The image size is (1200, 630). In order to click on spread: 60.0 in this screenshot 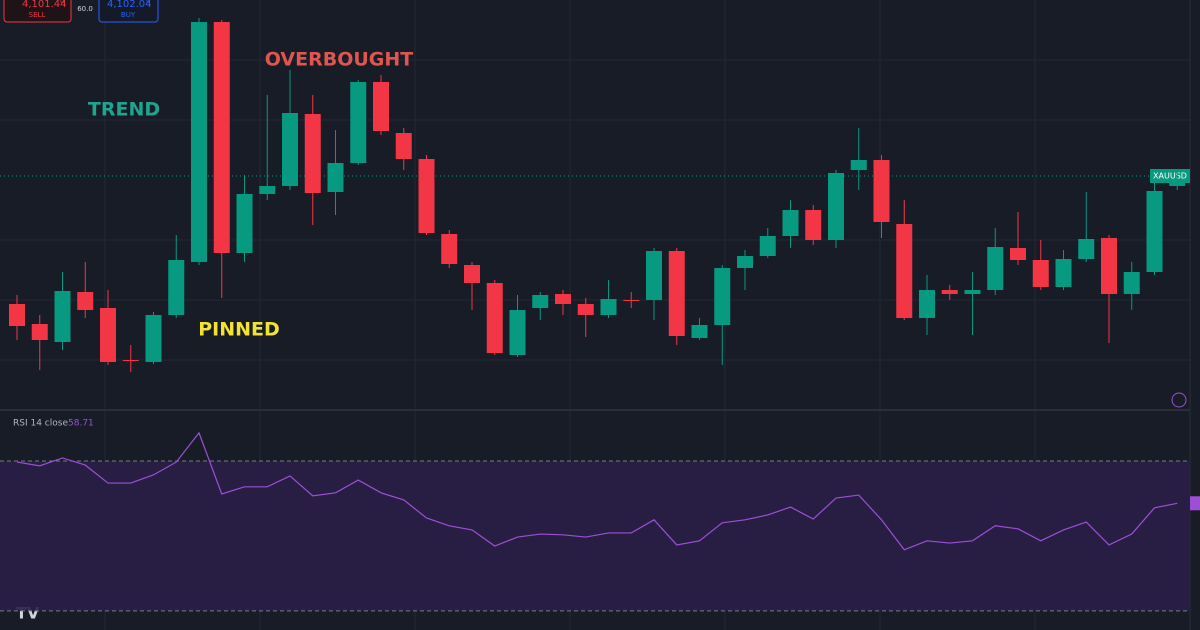, I will do `click(85, 9)`.